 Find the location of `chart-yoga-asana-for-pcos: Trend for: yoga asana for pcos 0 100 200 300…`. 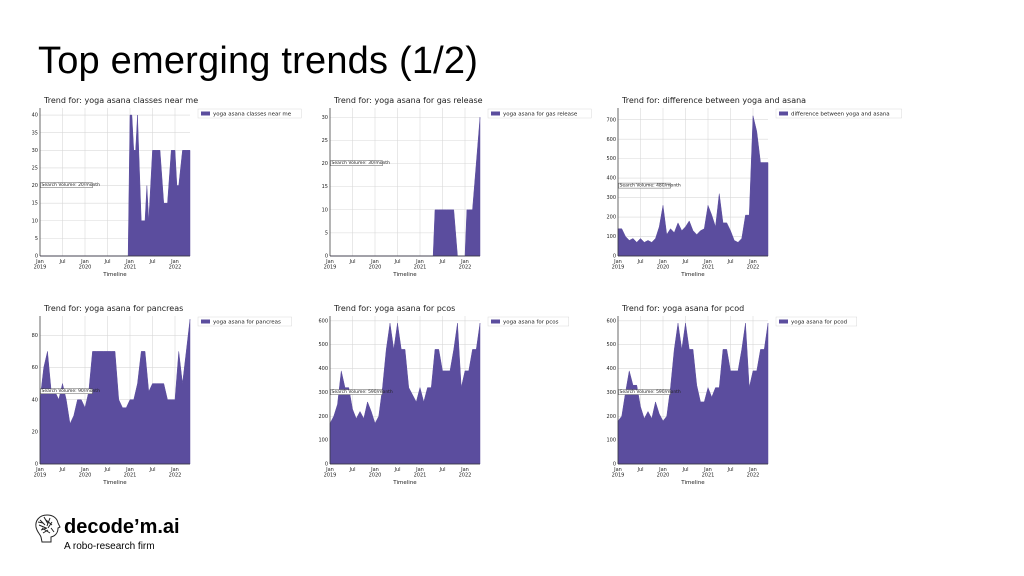

chart-yoga-asana-for-pcos: Trend for: yoga asana for pcos 0 100 200 300… is located at coordinates (459, 397).